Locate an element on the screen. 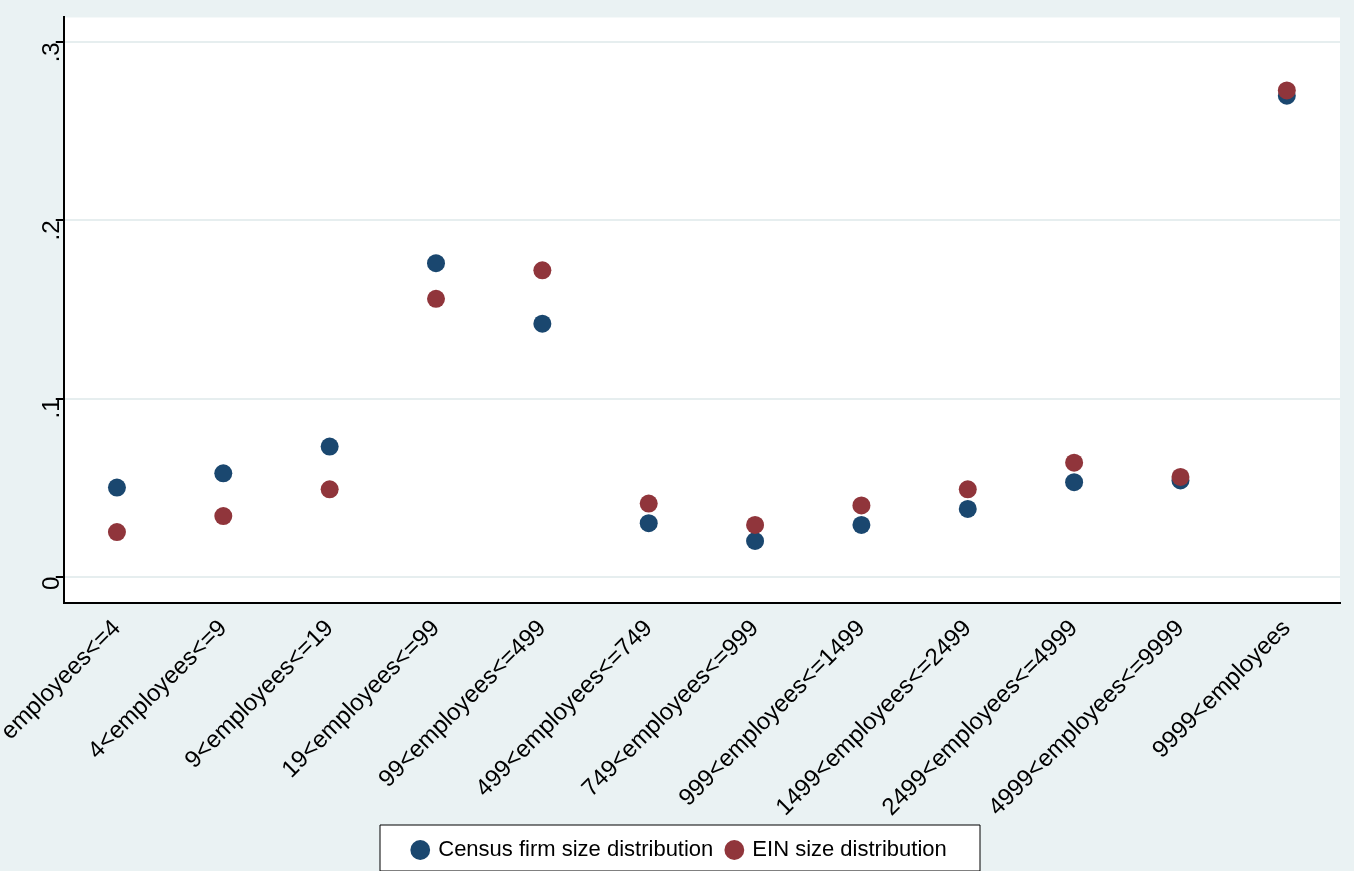 This screenshot has width=1354, height=871. legend-label: EIN size distribution is located at coordinates (849, 849).